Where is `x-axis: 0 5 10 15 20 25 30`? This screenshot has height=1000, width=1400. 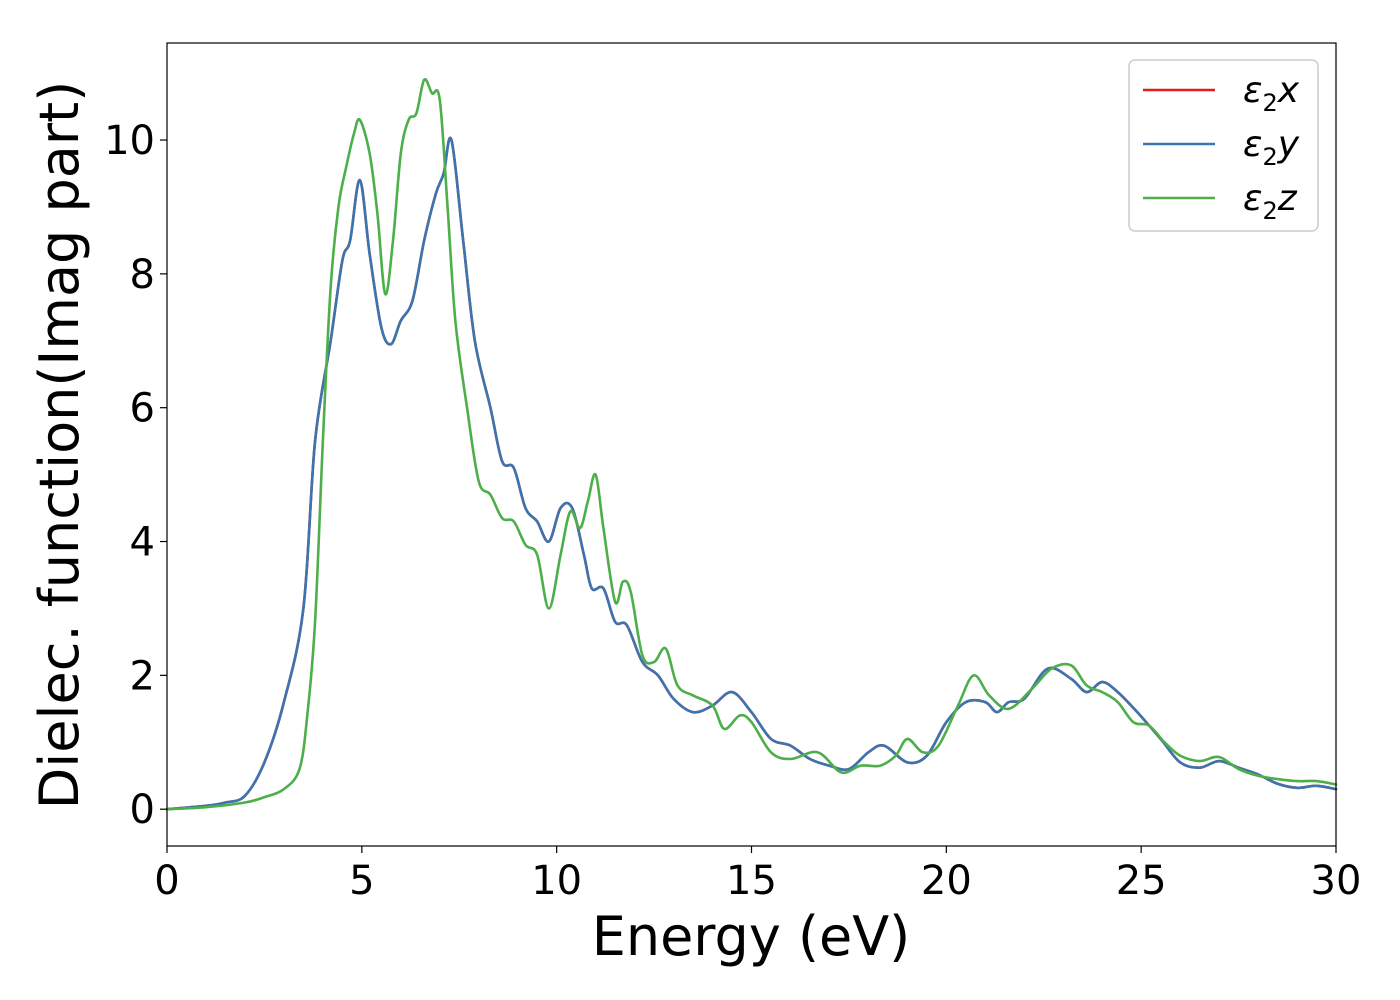 x-axis: 0 5 10 15 20 25 30 is located at coordinates (757, 875).